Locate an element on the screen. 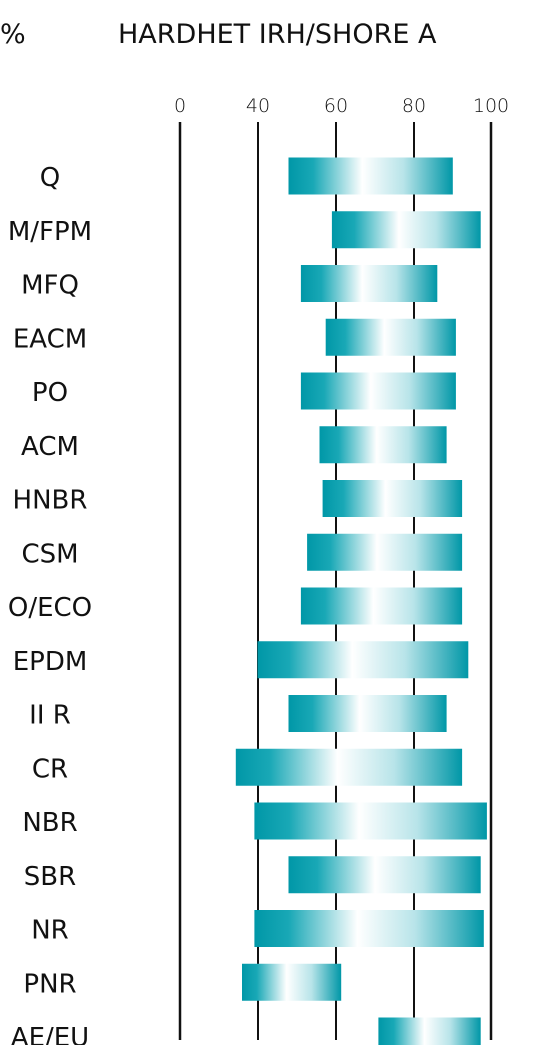 The height and width of the screenshot is (1045, 540). category-label: II R is located at coordinates (50, 716).